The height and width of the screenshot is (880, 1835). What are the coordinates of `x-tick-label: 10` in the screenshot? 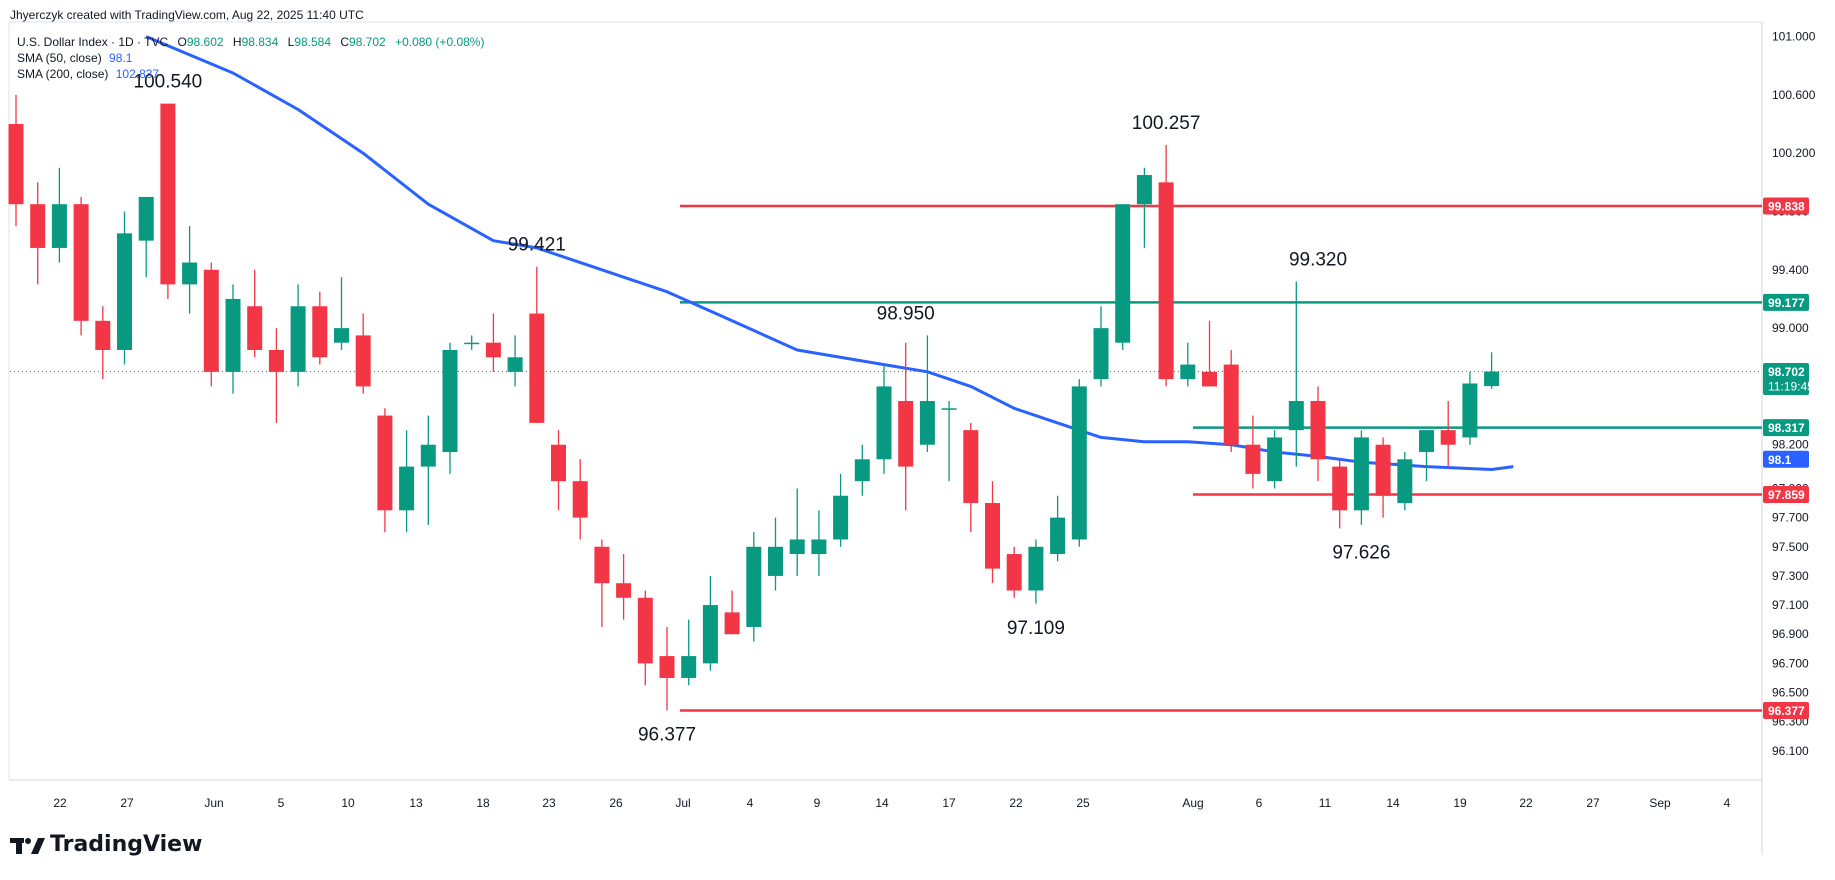 It's located at (348, 803).